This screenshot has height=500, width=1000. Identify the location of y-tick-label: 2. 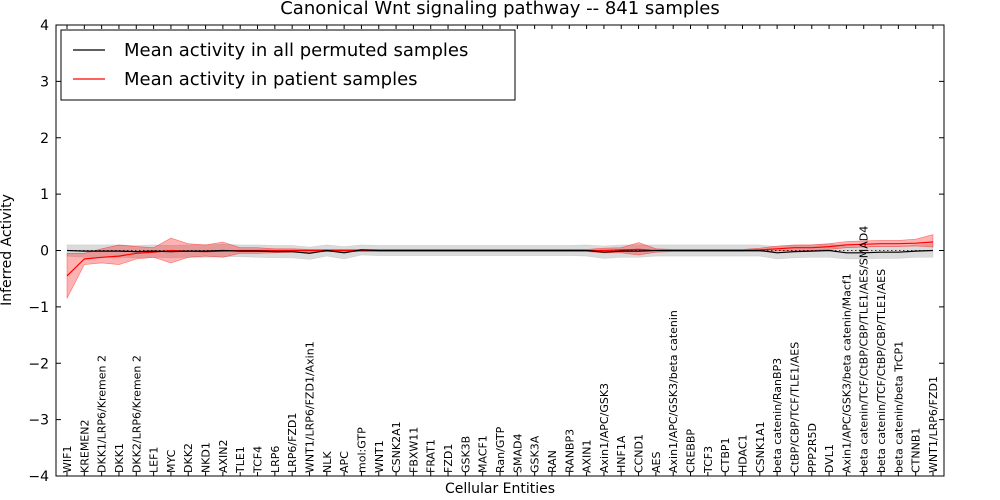
(44, 139).